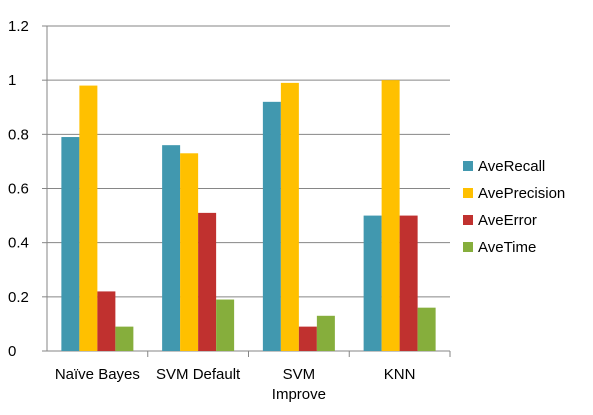 This screenshot has height=415, width=593. I want to click on y-tick-label: 0, so click(12, 351).